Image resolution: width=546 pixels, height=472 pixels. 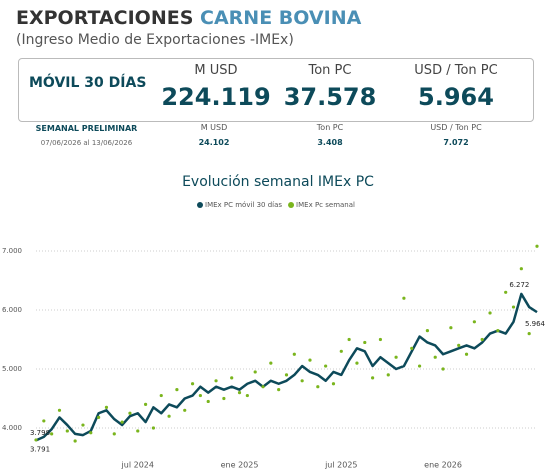 What do you see at coordinates (40, 449) in the screenshot?
I see `data-label: 3.791` at bounding box center [40, 449].